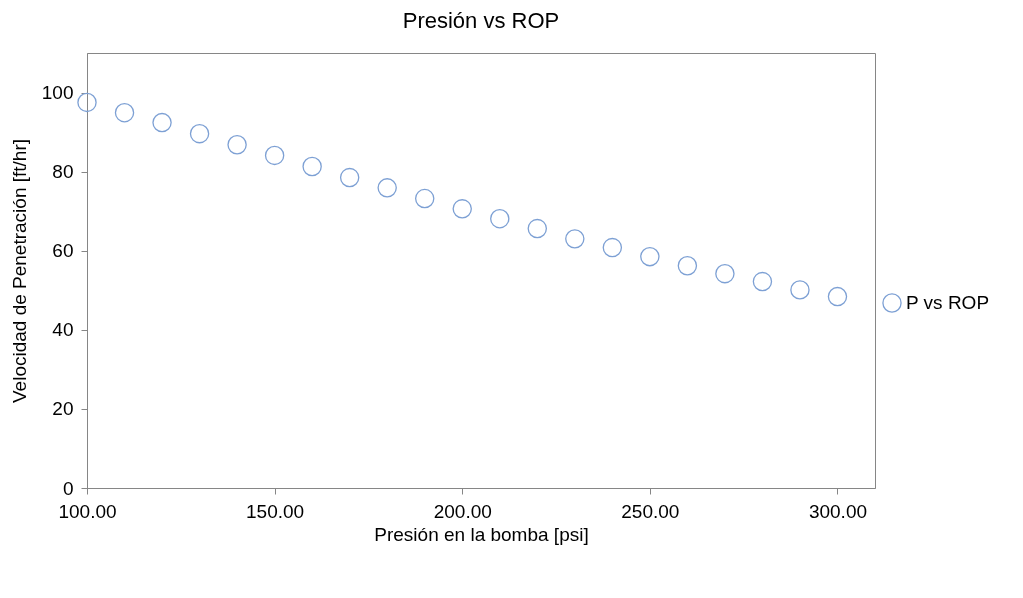 The width and height of the screenshot is (1023, 598). Describe the element at coordinates (838, 511) in the screenshot. I see `x-tick-label: 300.00` at that location.